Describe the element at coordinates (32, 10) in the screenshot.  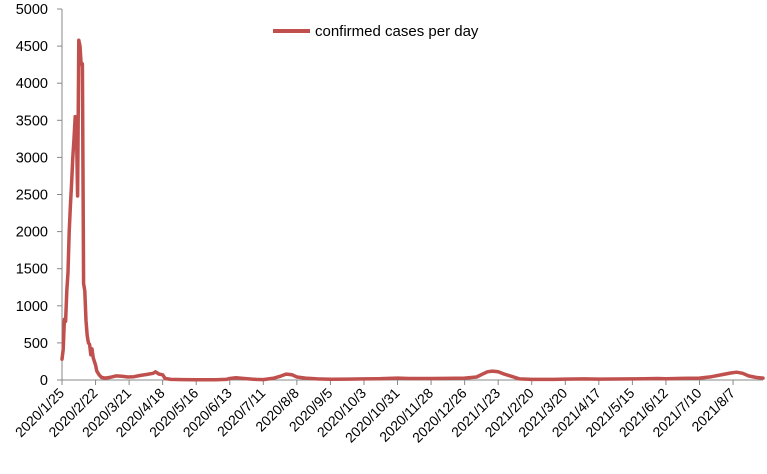
I see `y-tick-label: 5000` at that location.